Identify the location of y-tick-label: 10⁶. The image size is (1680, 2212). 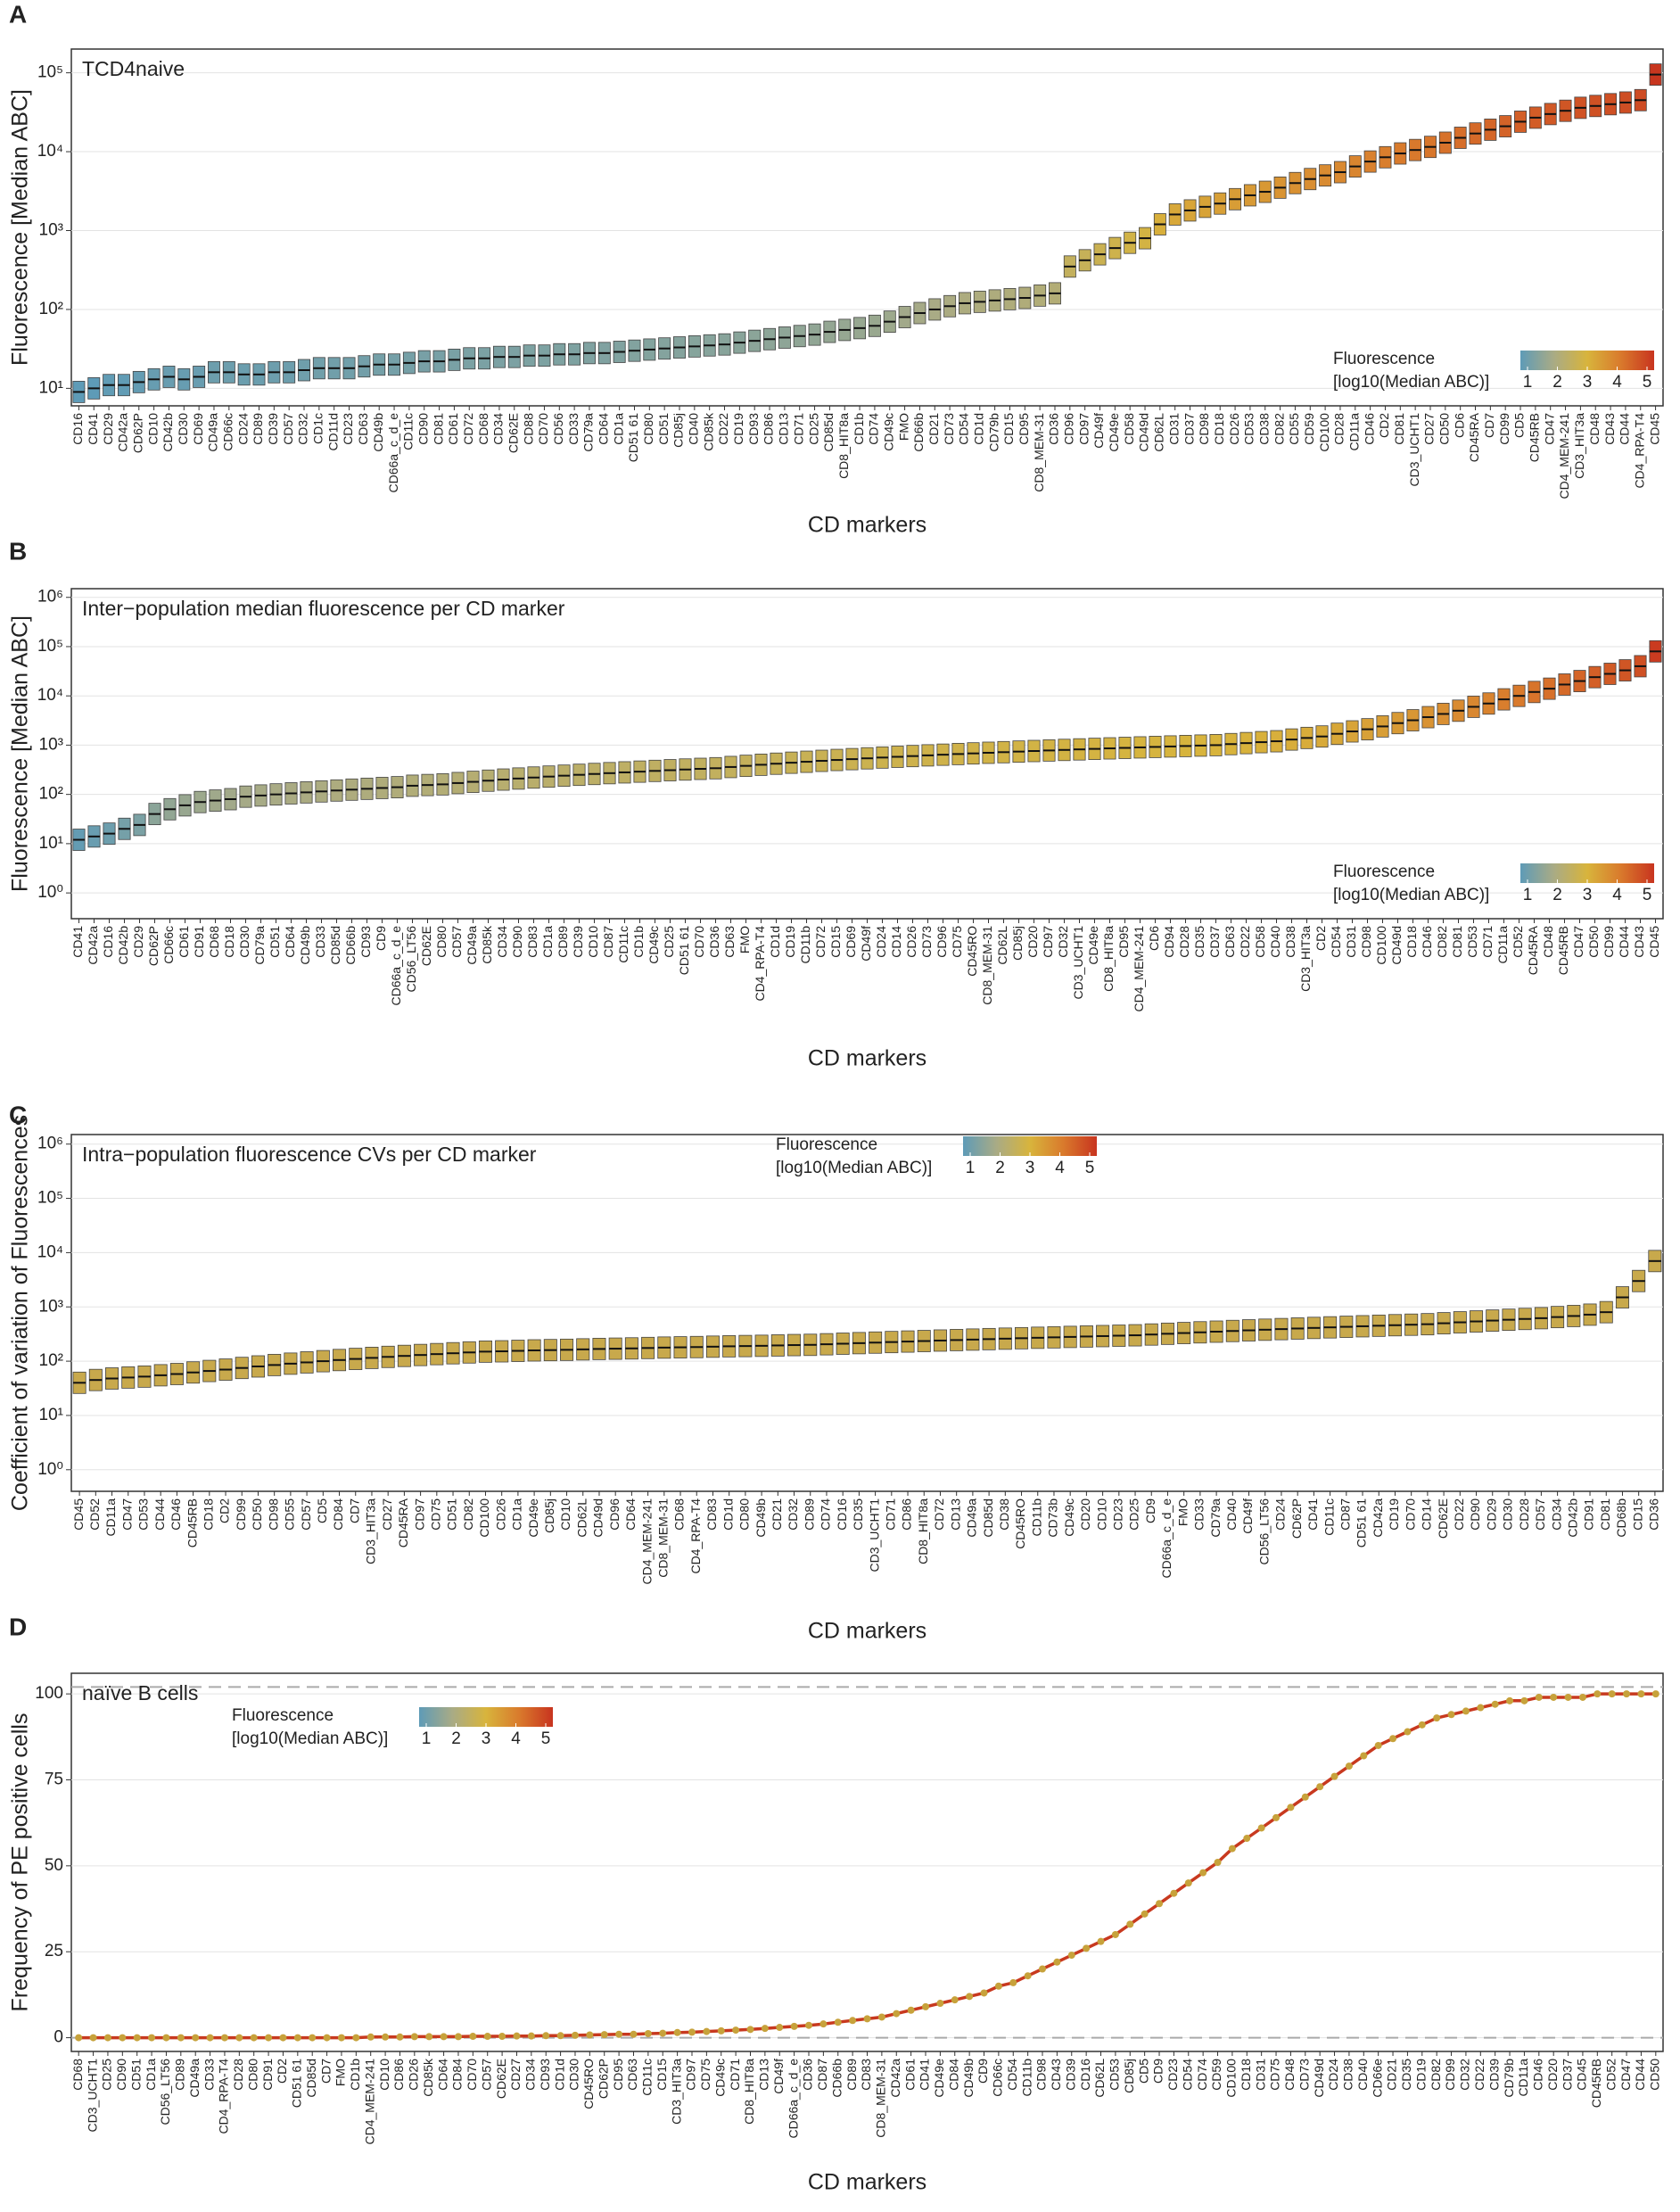
(50, 598).